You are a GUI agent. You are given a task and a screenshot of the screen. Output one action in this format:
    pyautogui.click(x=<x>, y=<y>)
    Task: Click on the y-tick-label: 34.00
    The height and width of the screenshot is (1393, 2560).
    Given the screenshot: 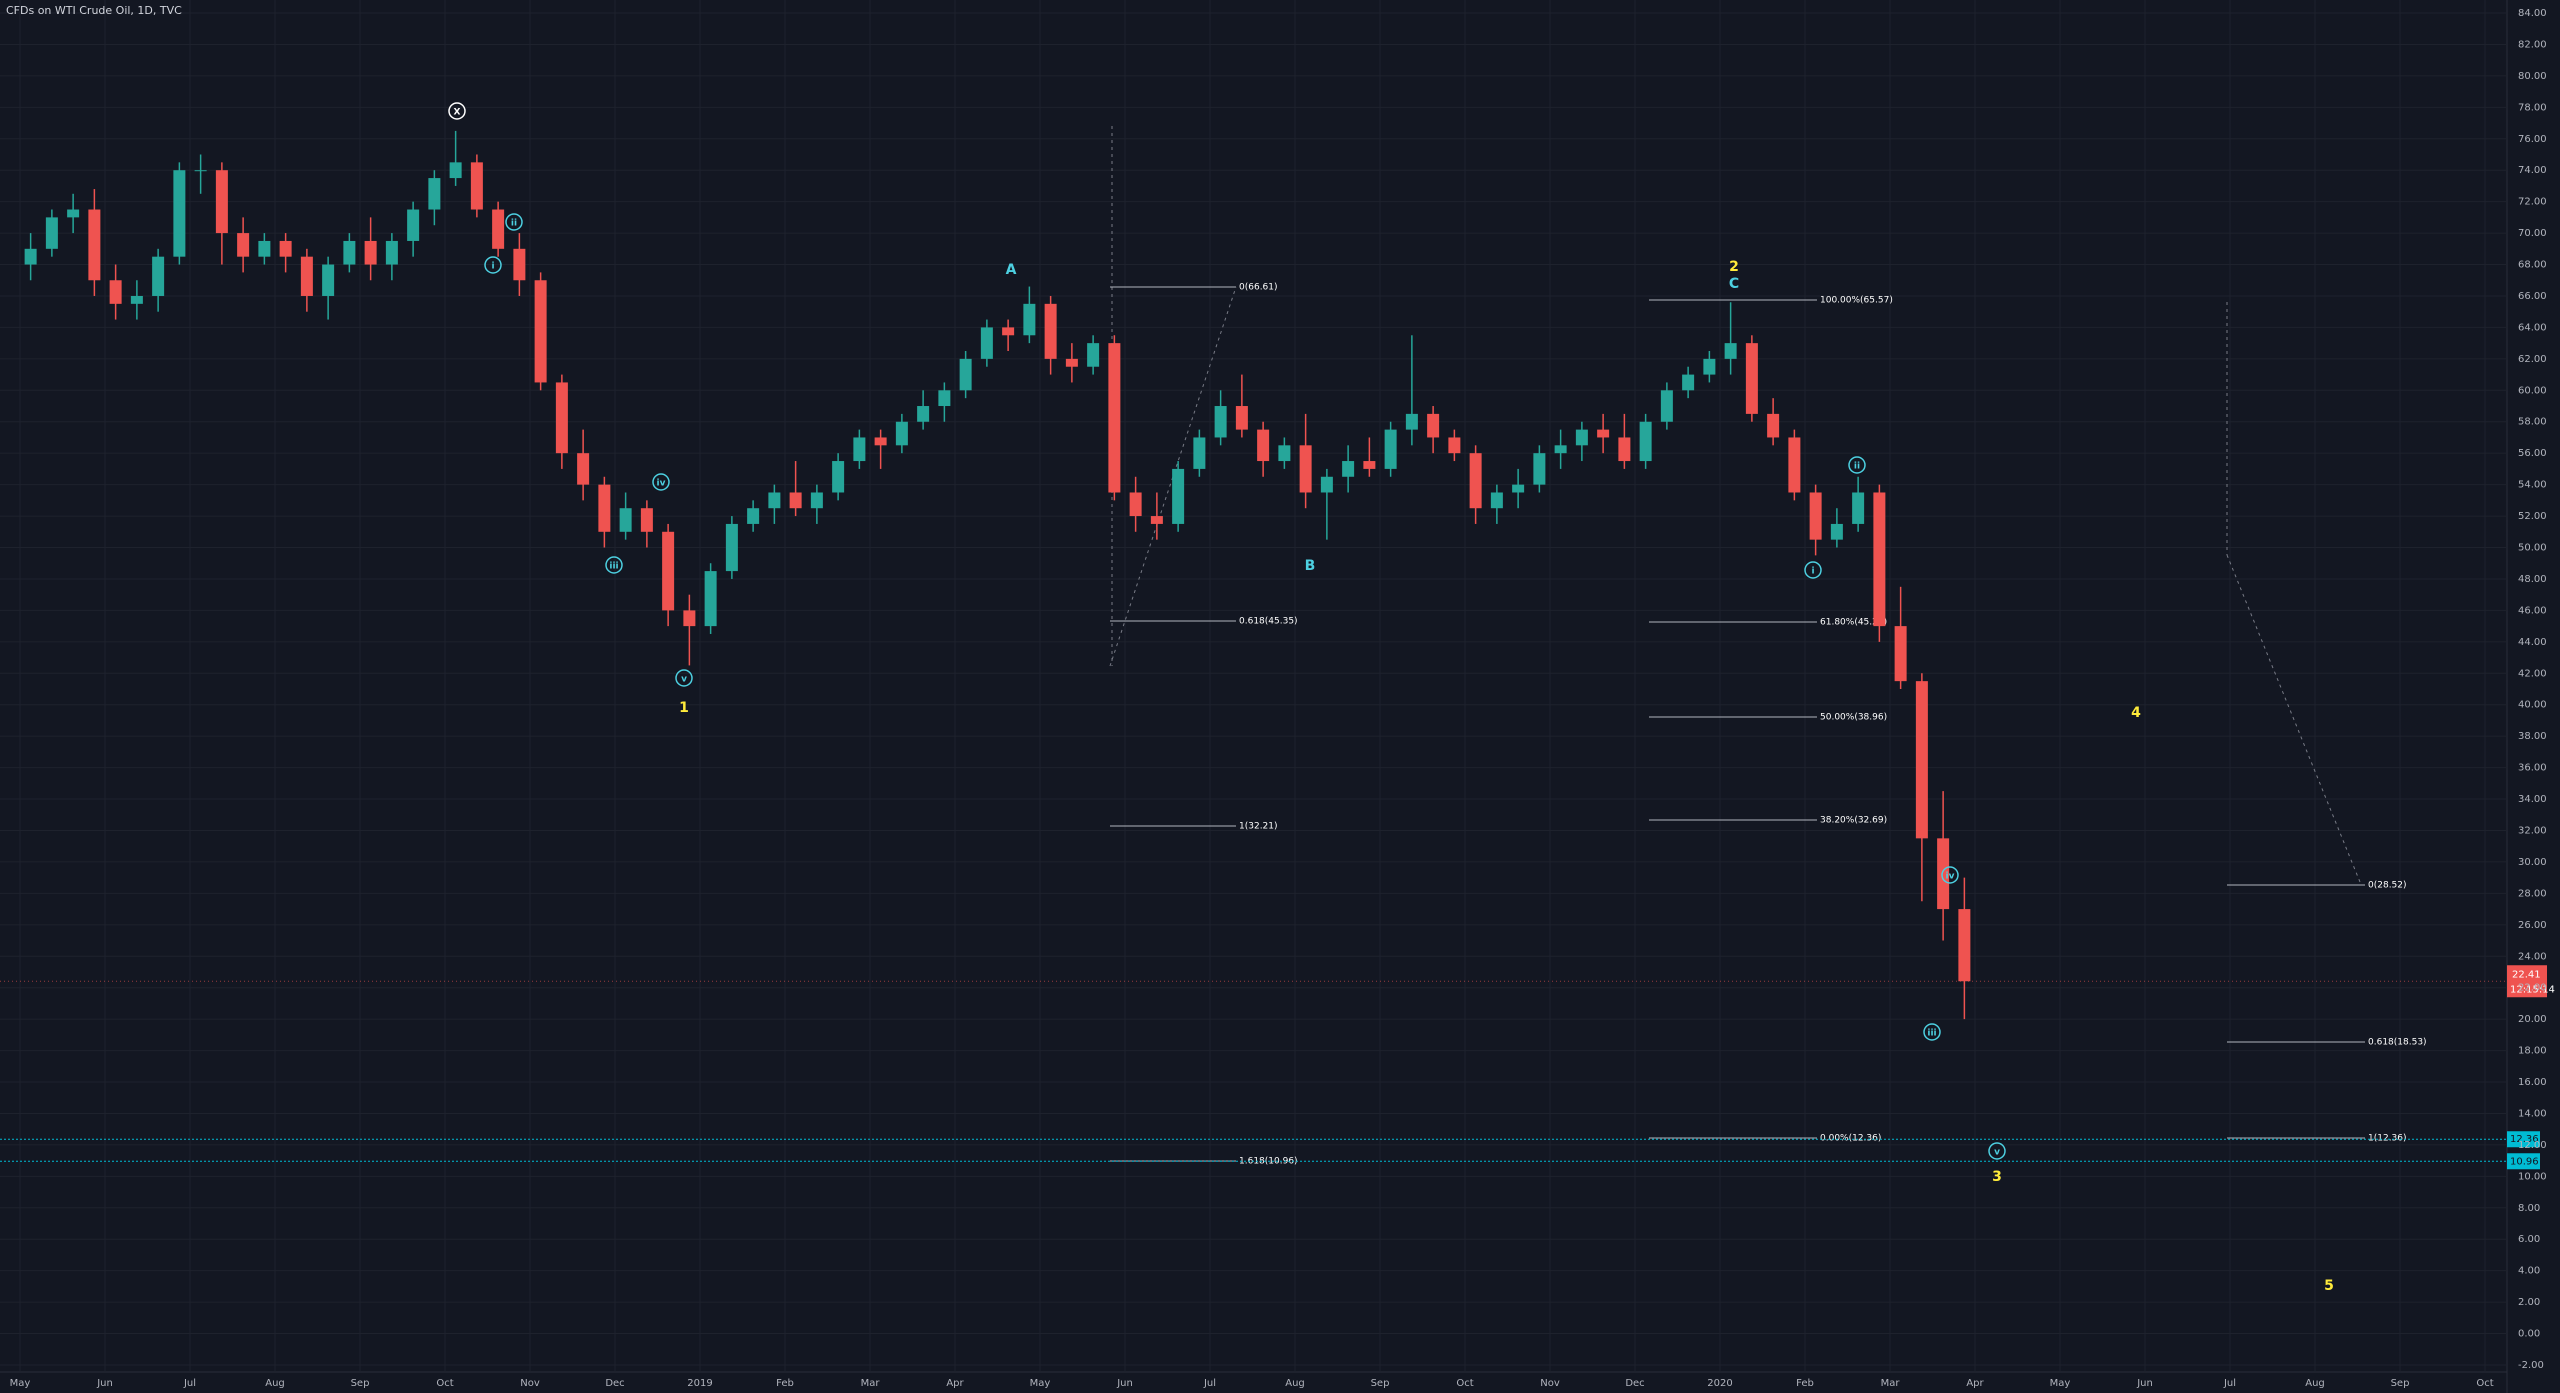 What is the action you would take?
    pyautogui.click(x=2532, y=799)
    